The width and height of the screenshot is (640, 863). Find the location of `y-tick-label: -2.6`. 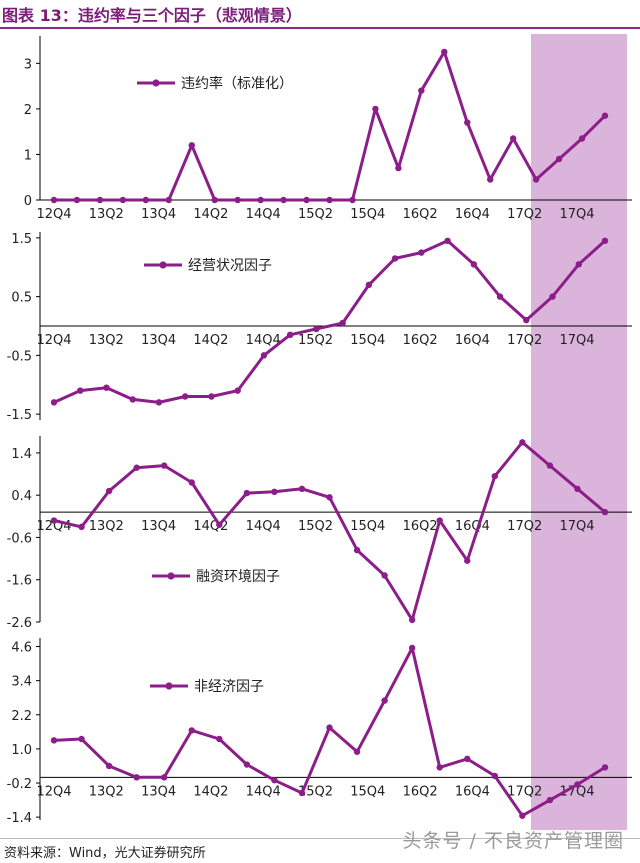

y-tick-label: -2.6 is located at coordinates (19, 623).